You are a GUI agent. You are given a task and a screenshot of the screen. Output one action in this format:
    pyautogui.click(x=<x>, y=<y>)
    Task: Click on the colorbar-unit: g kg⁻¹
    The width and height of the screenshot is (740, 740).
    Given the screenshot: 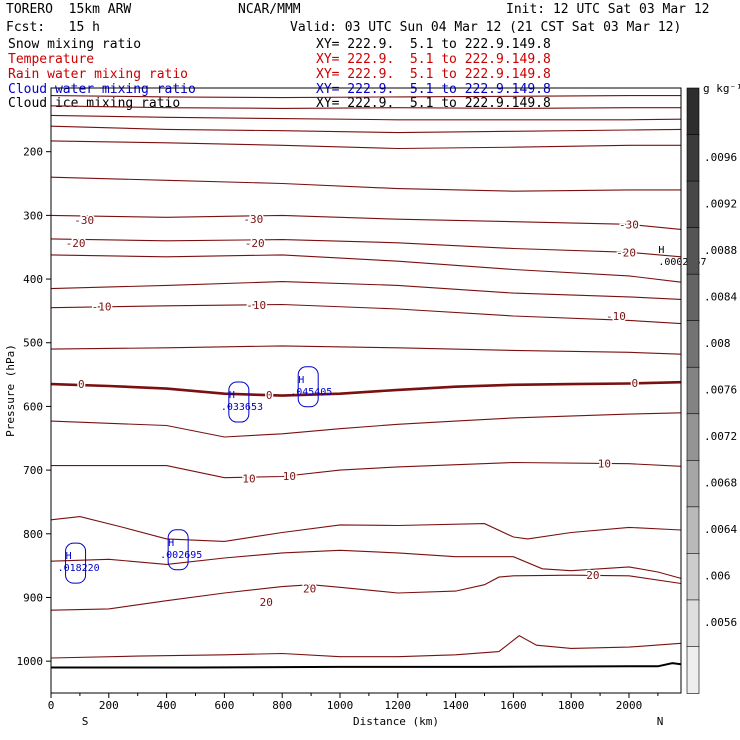 What is the action you would take?
    pyautogui.click(x=721, y=88)
    